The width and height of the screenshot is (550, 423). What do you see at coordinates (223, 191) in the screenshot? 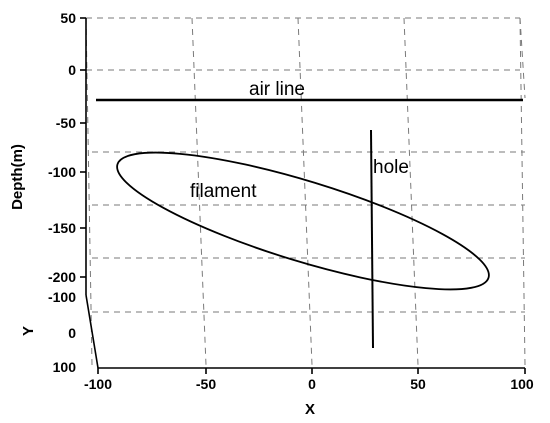
I see `filament-label: filament` at bounding box center [223, 191].